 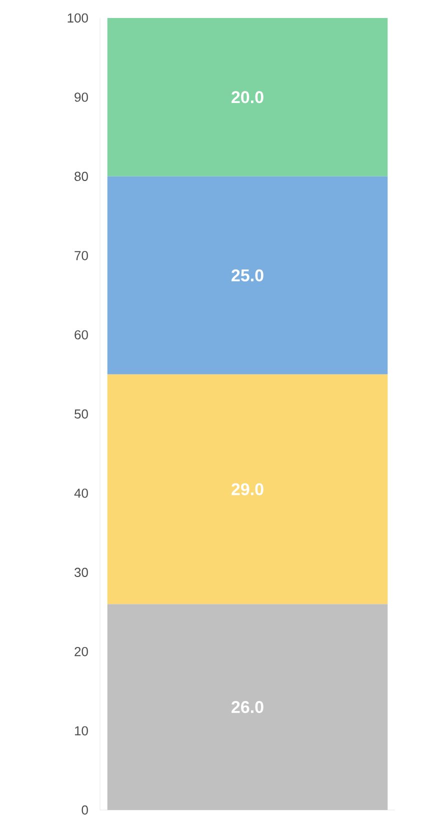 I want to click on y-tick-label: 30, so click(x=81, y=572).